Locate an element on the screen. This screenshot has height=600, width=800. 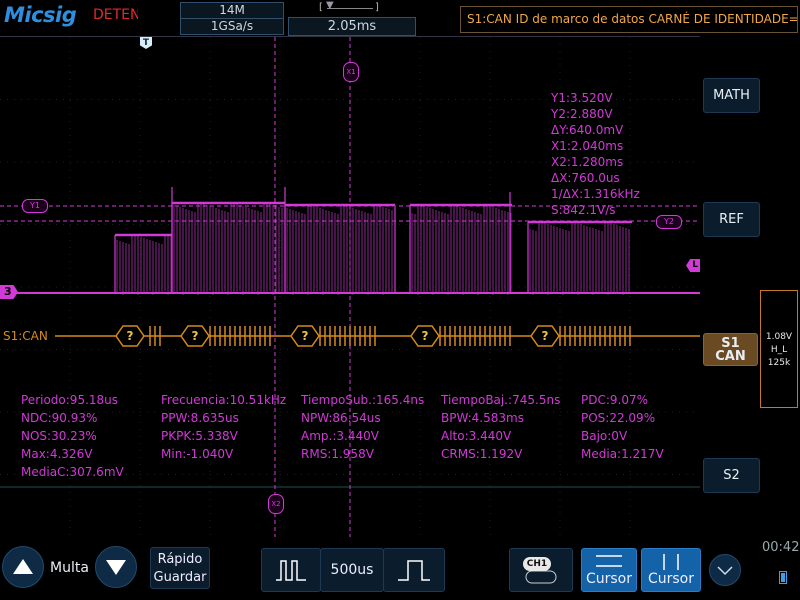
cursor-b-label: Cursor is located at coordinates (671, 579).